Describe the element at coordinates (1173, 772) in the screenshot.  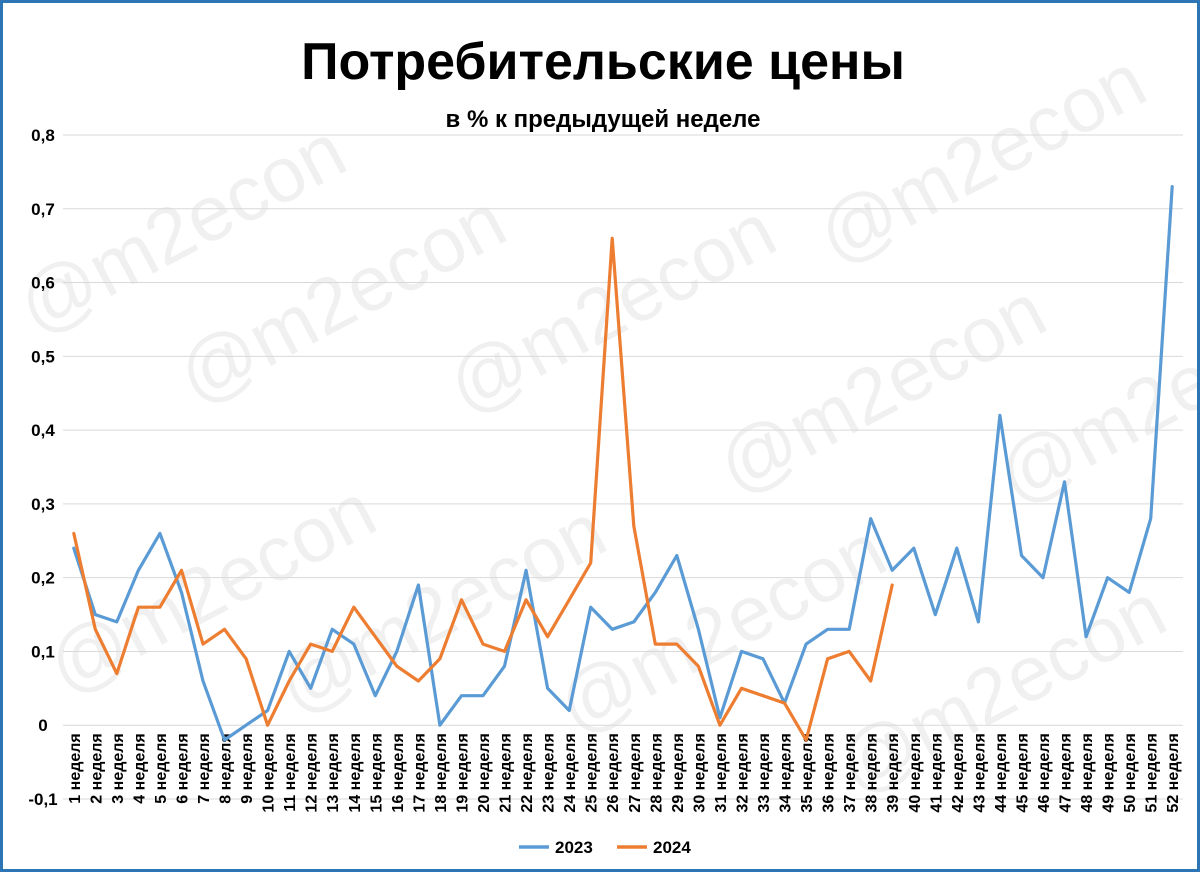
I see `x-tick-label: 52 неделя` at that location.